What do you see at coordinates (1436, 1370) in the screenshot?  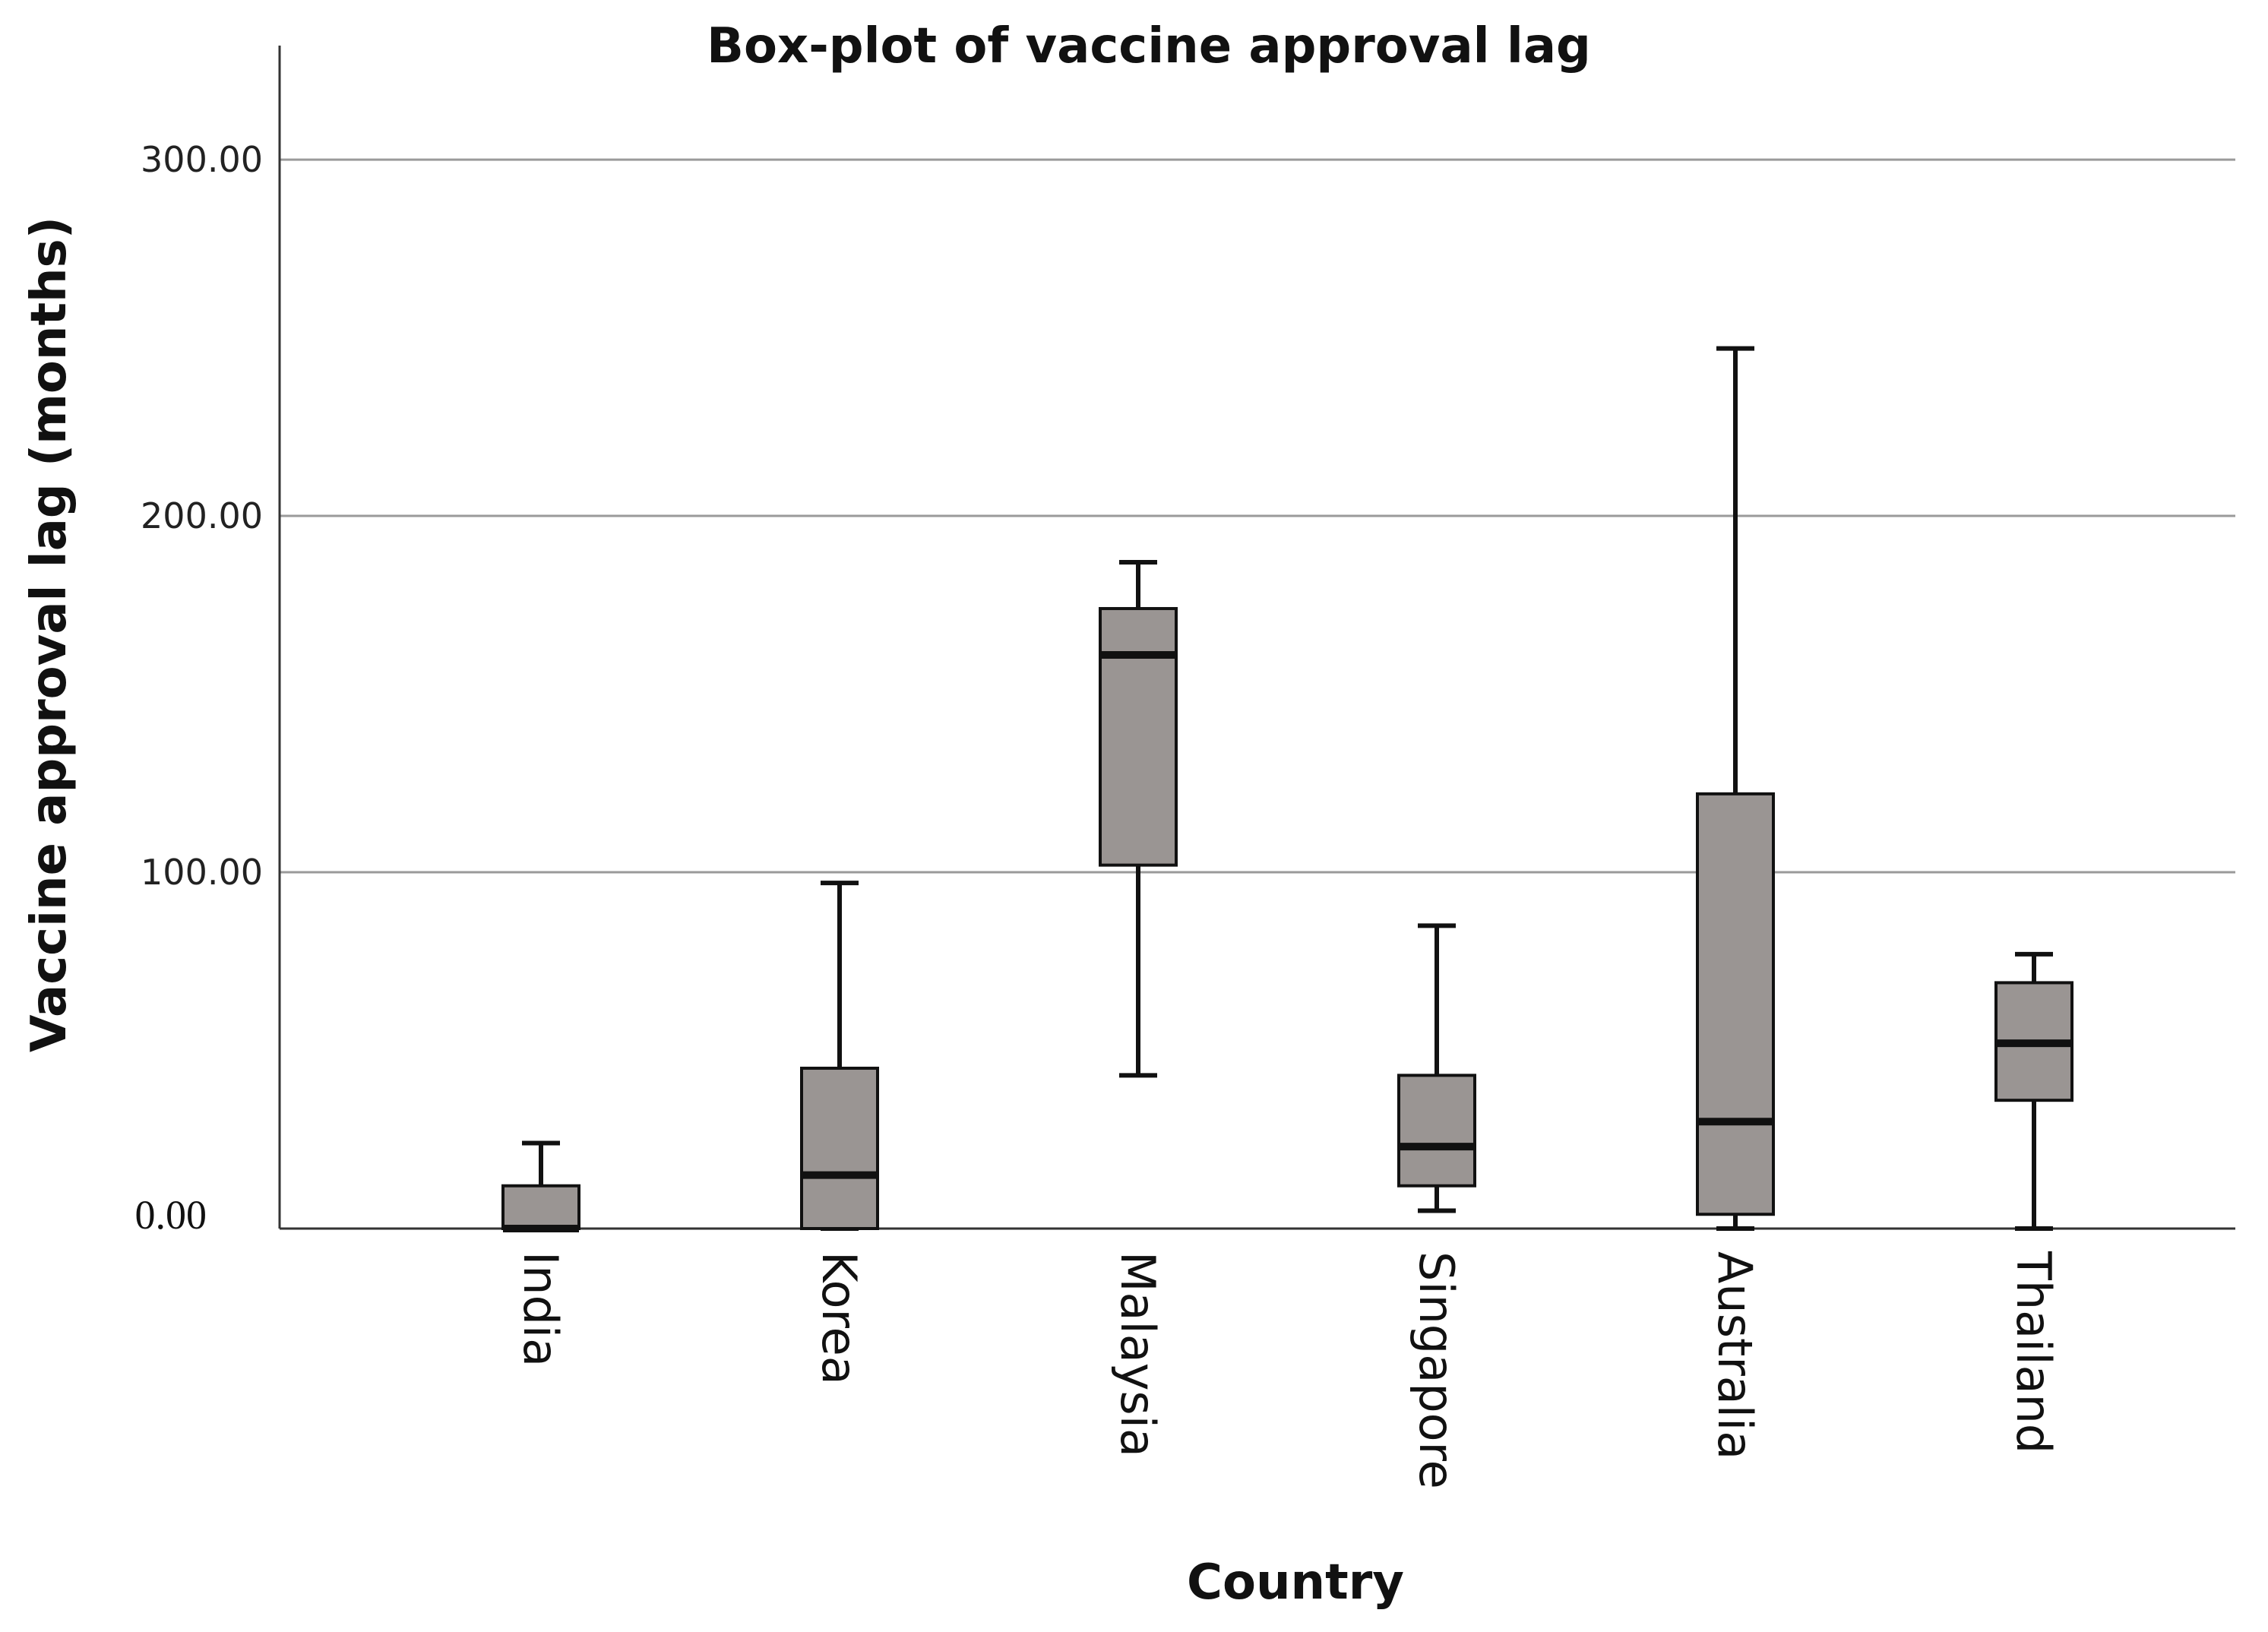 I see `x-tick-label: Singapore` at bounding box center [1436, 1370].